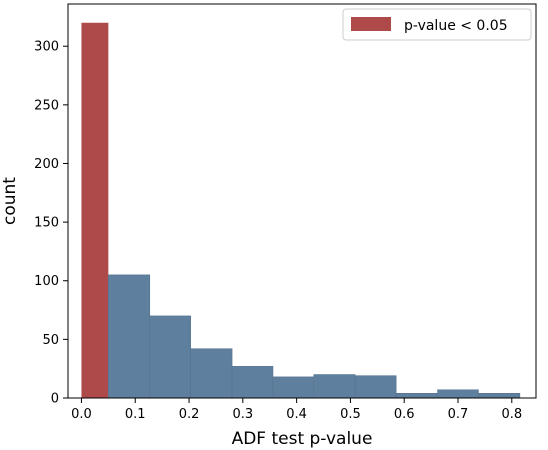  I want to click on x-tick-label: 0.6, so click(404, 414).